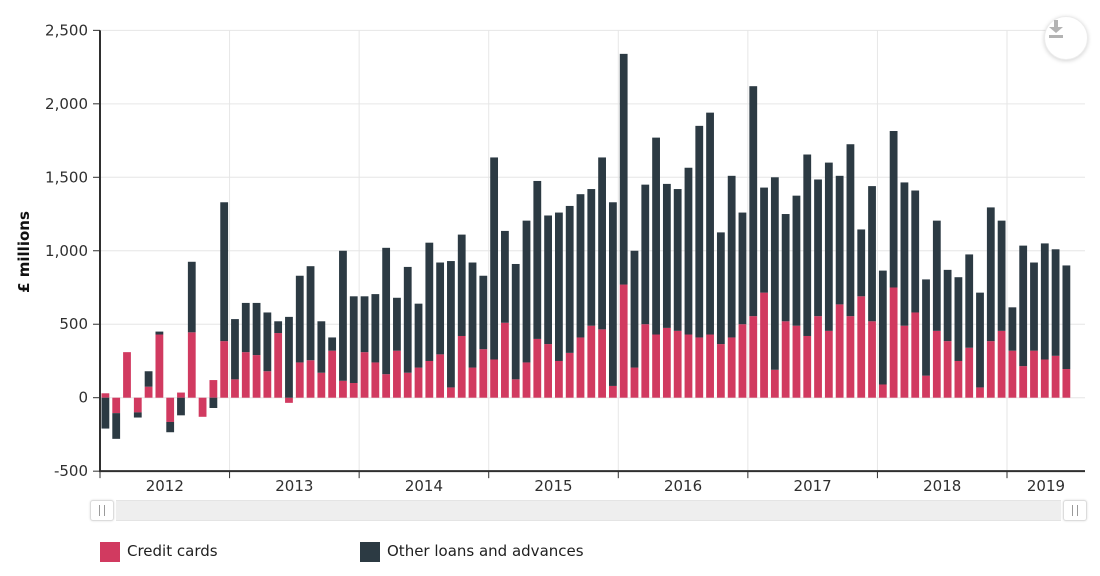 The width and height of the screenshot is (1100, 576). I want to click on download-button, so click(1066, 38).